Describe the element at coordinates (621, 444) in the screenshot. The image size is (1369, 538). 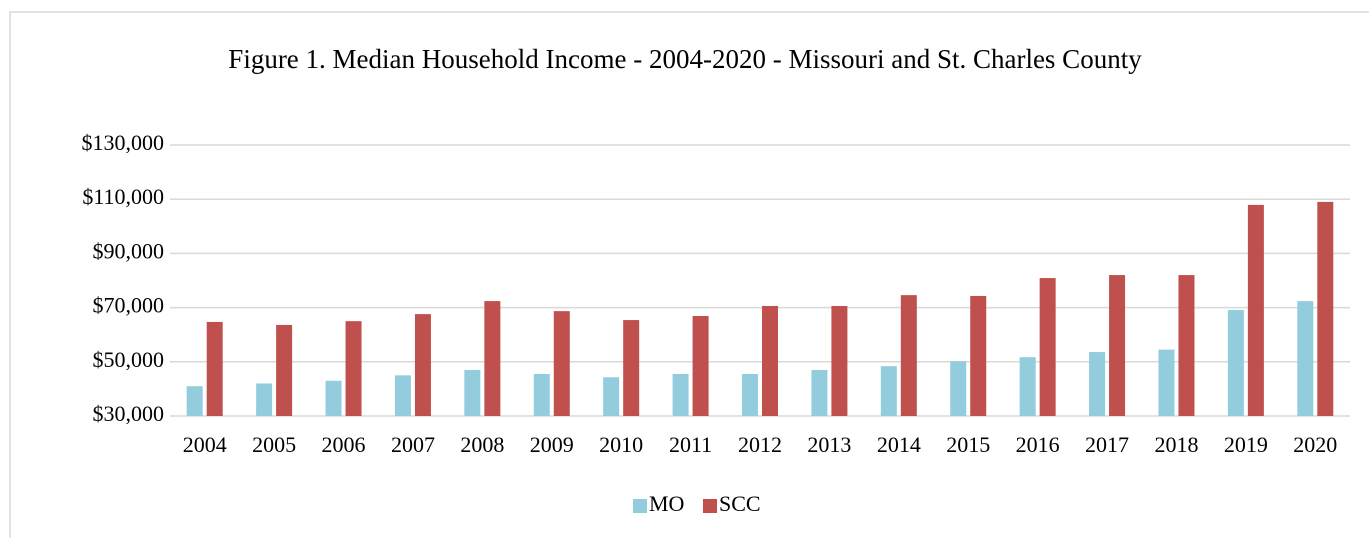
I see `x-tick-label: 2010` at that location.